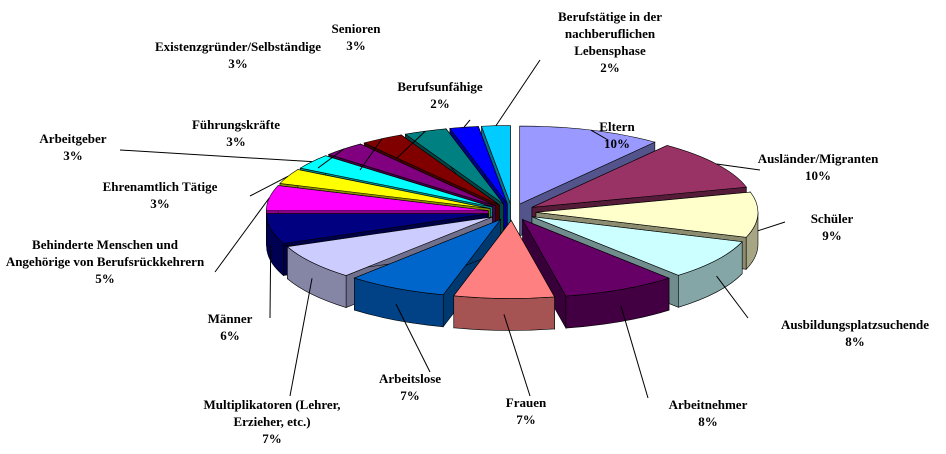 Image resolution: width=946 pixels, height=454 pixels. What do you see at coordinates (236, 133) in the screenshot?
I see `slice-label: Führungskräfte 3%` at bounding box center [236, 133].